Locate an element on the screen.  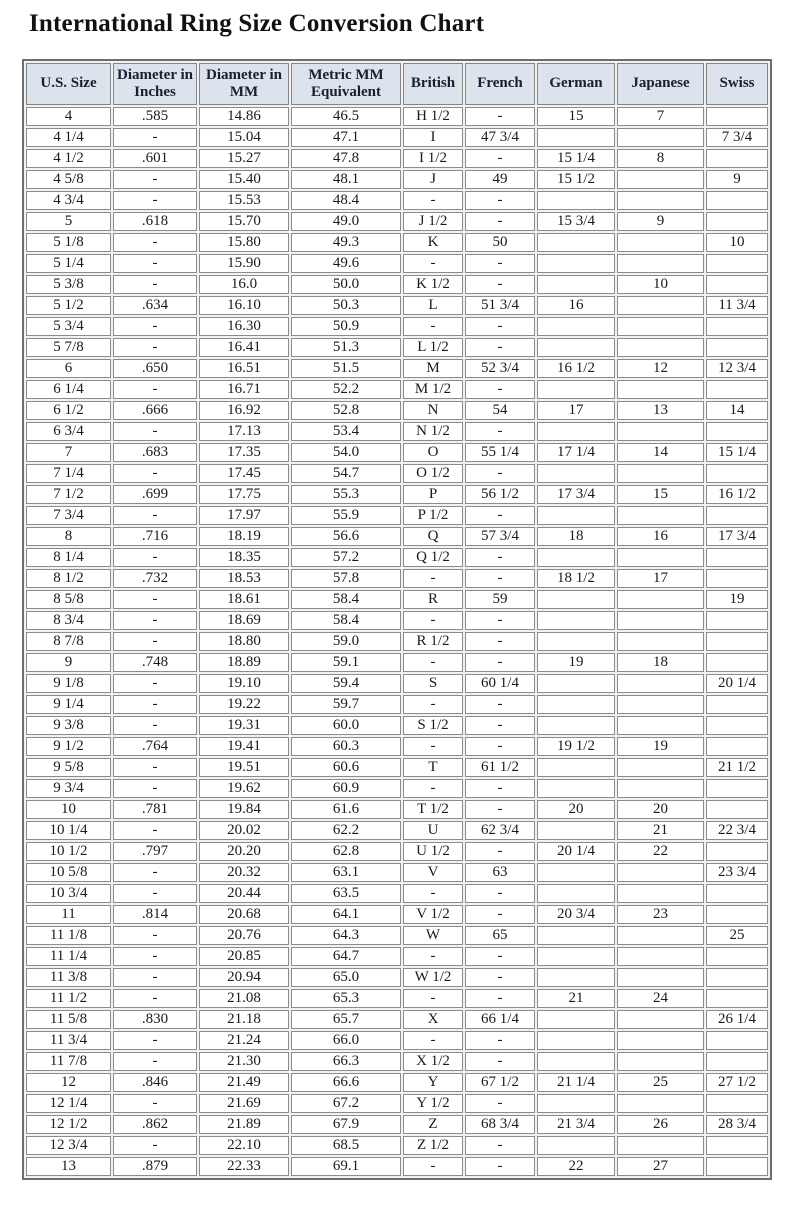
table-cell: 59.0 is located at coordinates (346, 641).